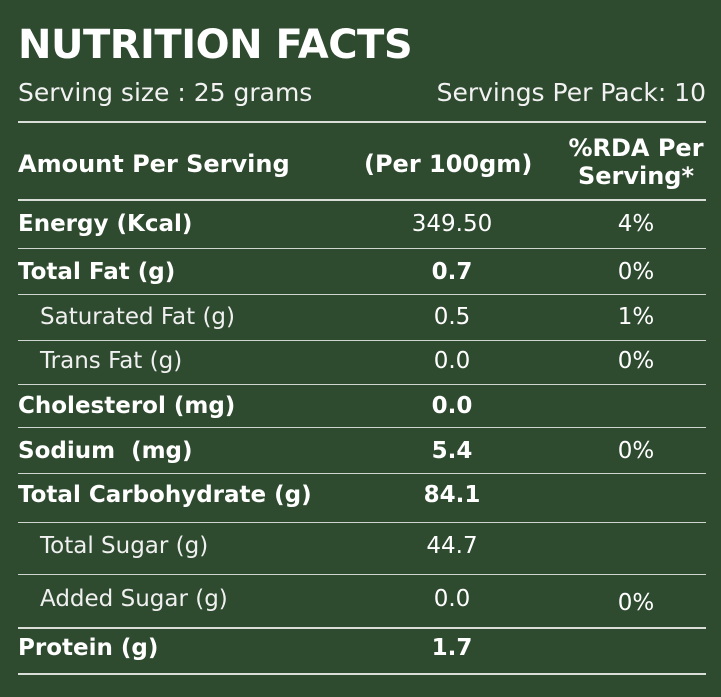 This screenshot has height=697, width=721. I want to click on nutrient-name: Protein (g), so click(88, 648).